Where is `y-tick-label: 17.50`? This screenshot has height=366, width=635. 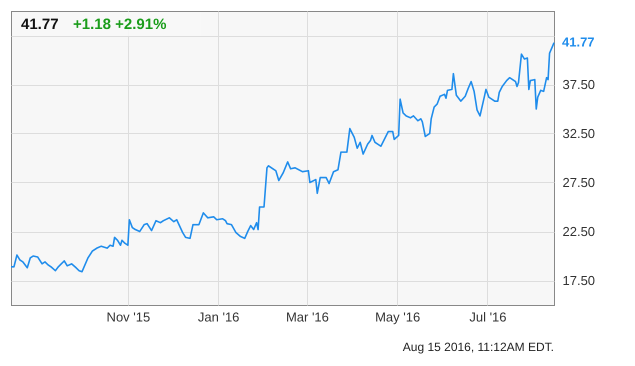 y-tick-label: 17.50 is located at coordinates (579, 280).